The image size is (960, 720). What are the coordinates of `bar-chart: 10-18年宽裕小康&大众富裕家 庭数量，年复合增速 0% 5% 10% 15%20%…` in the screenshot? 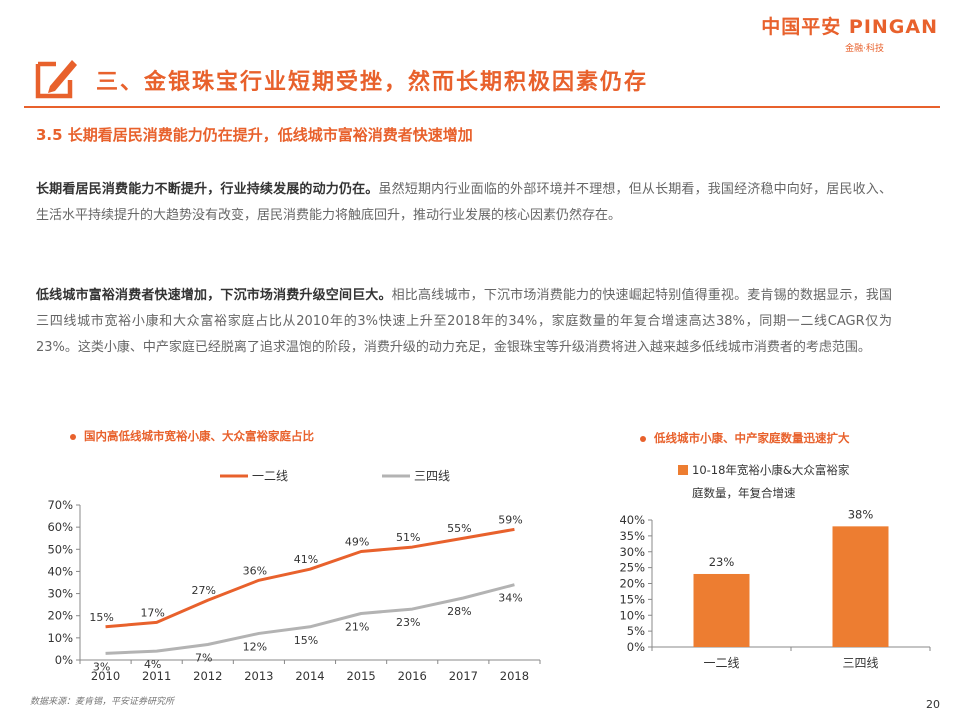 It's located at (775, 566).